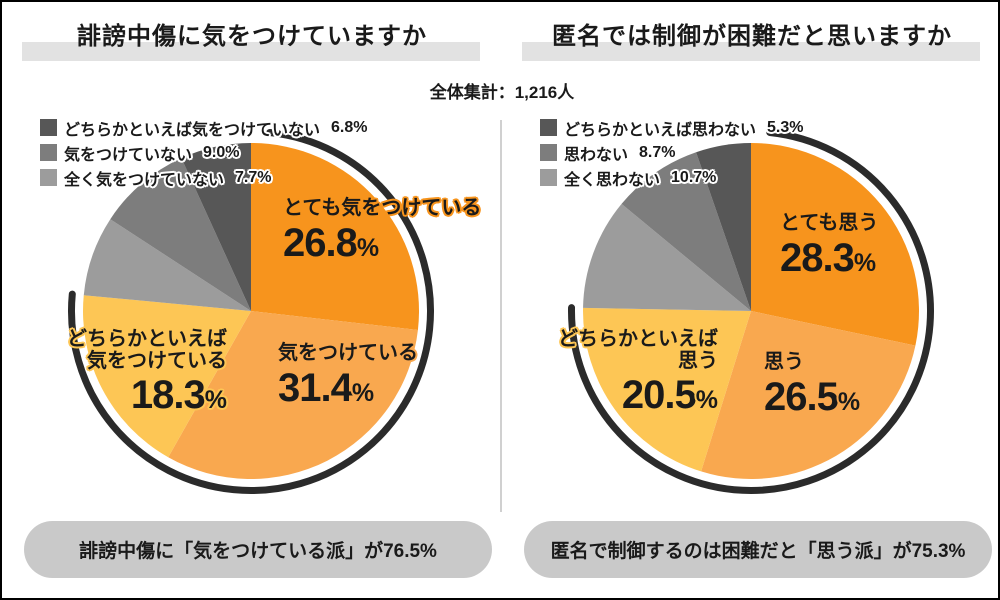 The height and width of the screenshot is (600, 1000). I want to click on legend-item: どちらかといえば思わない 5.3%, so click(671, 127).